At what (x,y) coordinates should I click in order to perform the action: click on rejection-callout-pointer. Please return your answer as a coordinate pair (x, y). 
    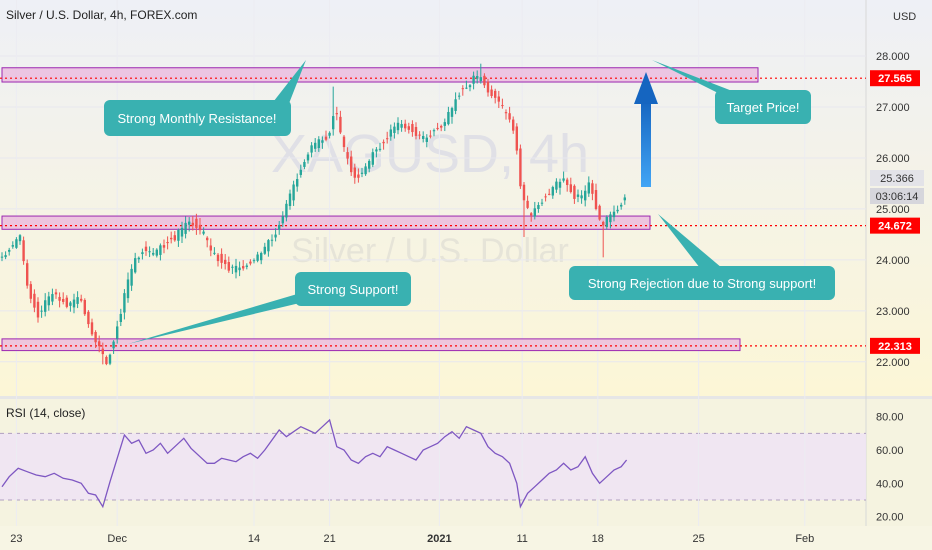
    Looking at the image, I should click on (690, 241).